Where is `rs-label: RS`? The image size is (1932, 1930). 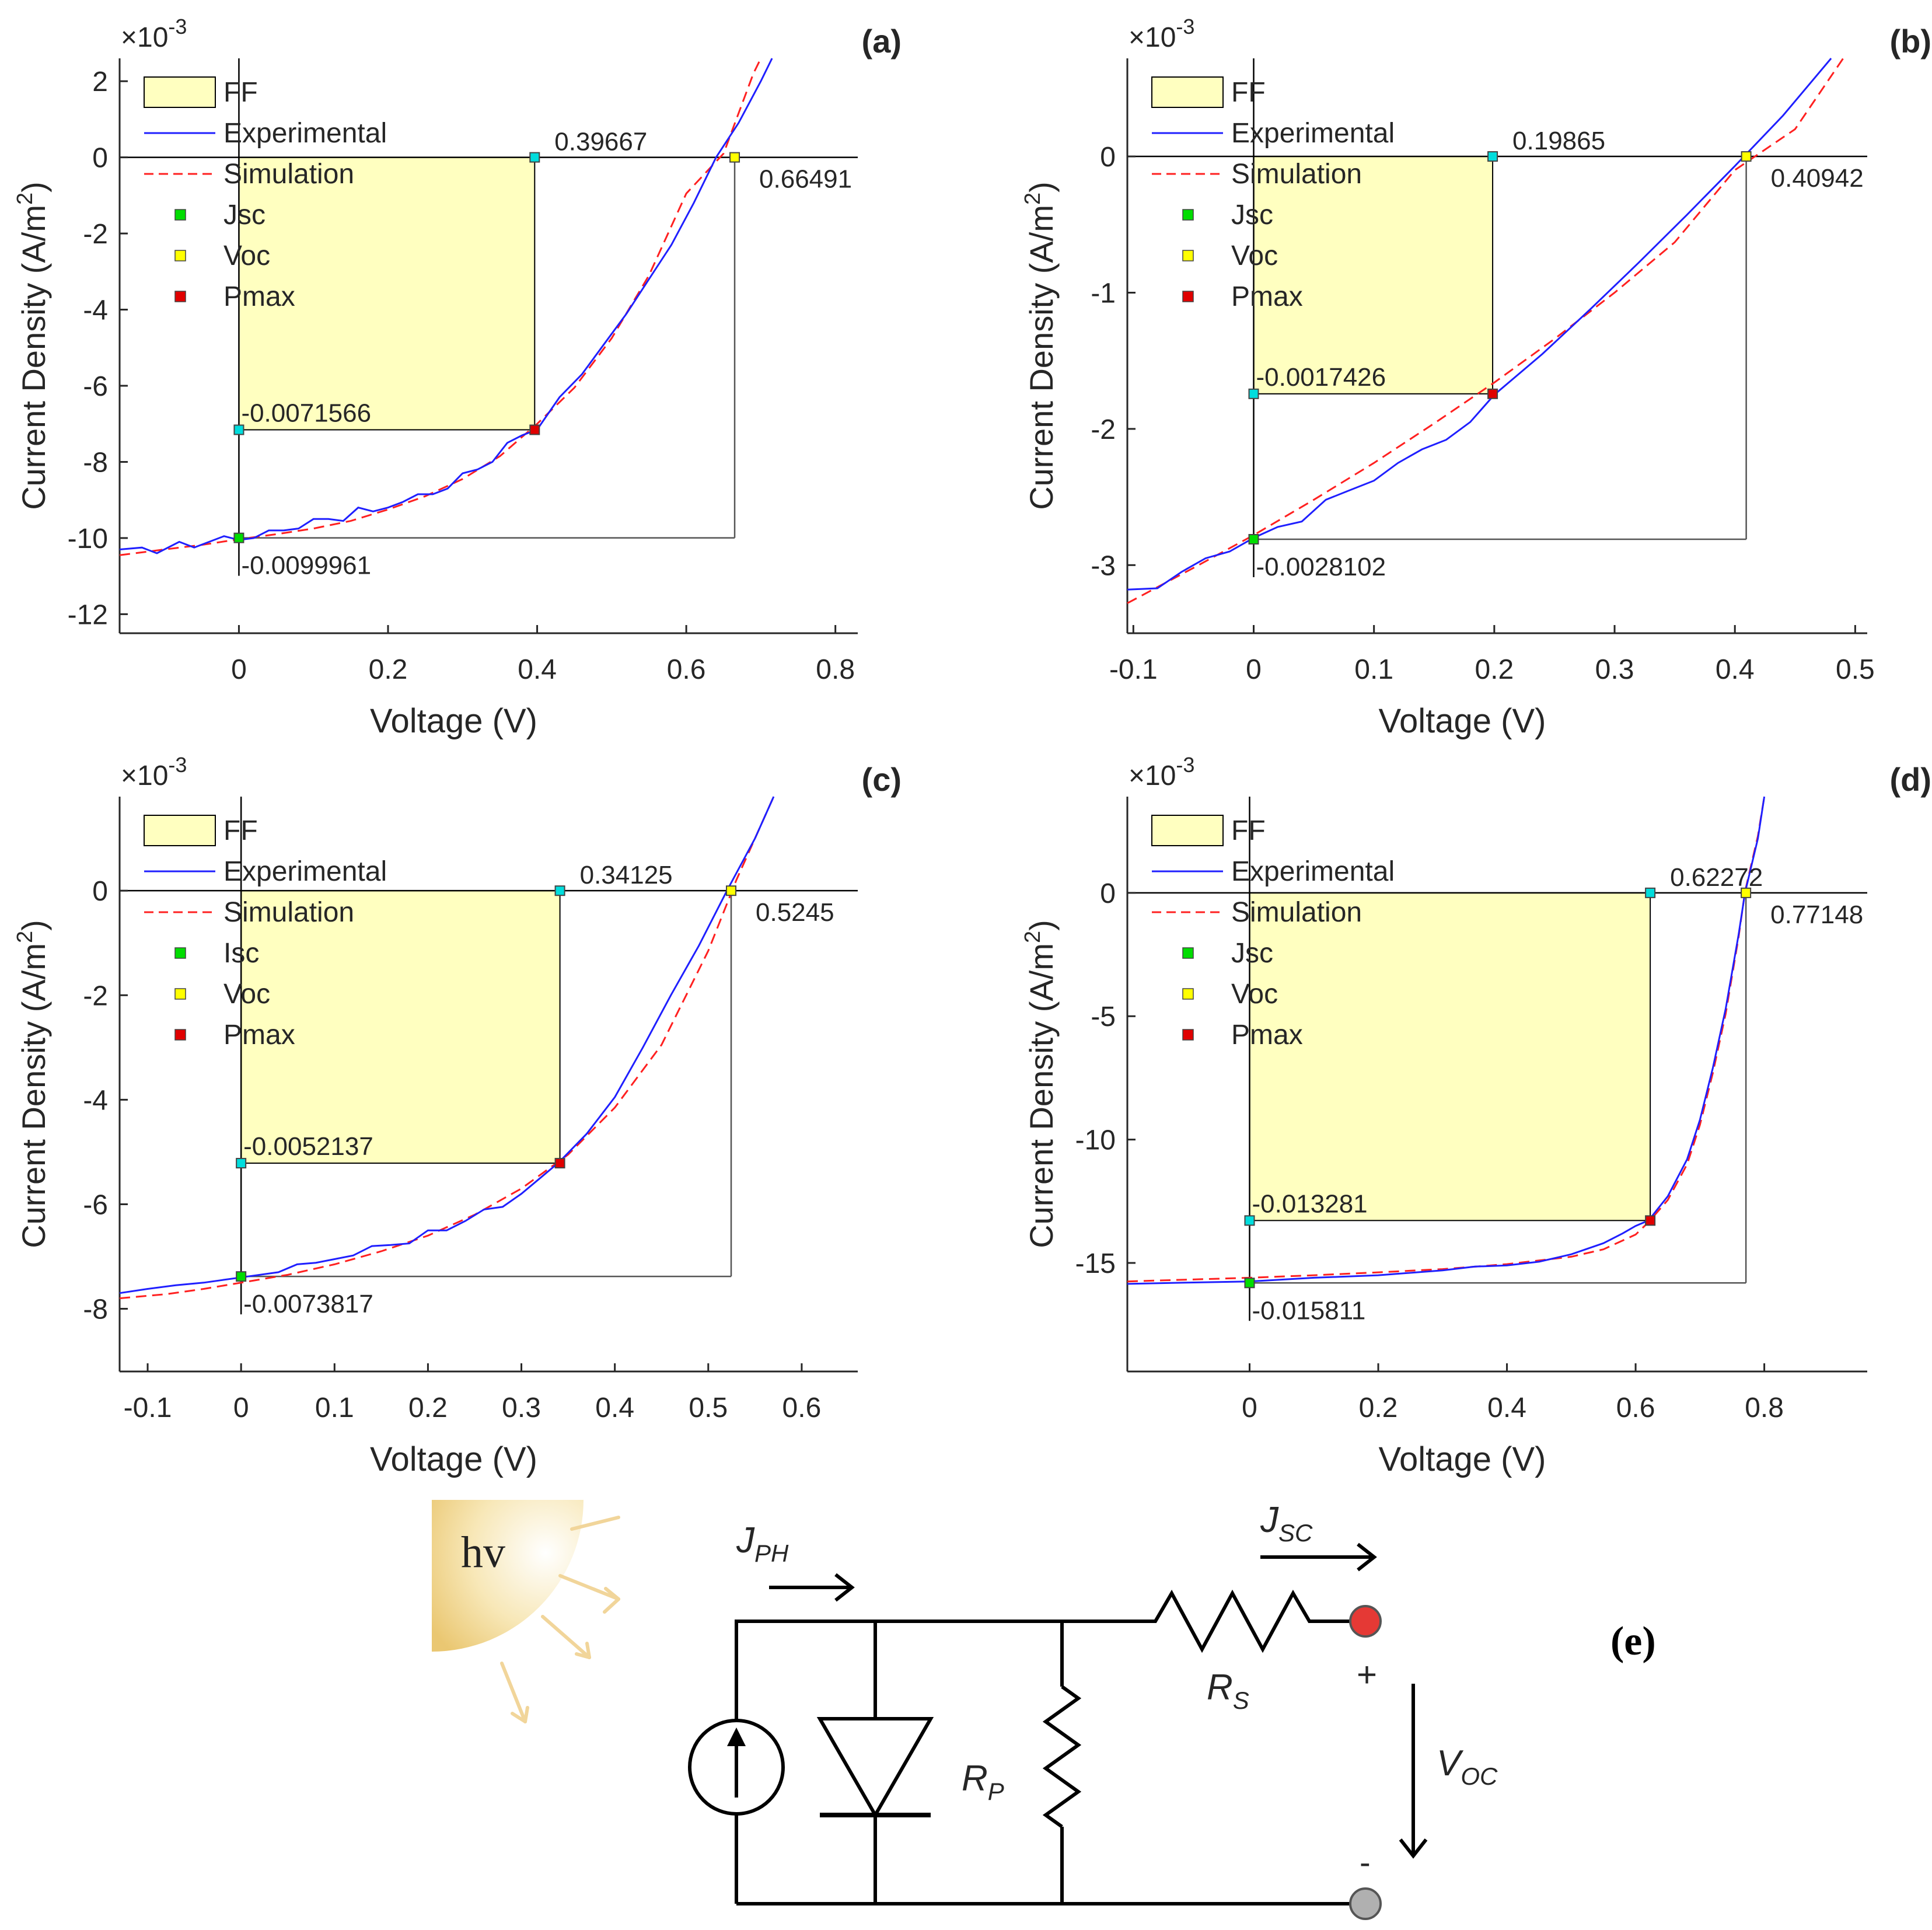
rs-label: RS is located at coordinates (1228, 1690).